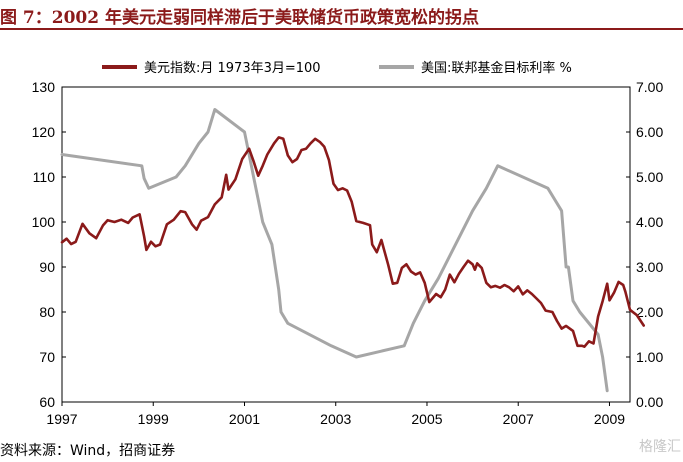  What do you see at coordinates (649, 312) in the screenshot?
I see `y-right-tick-label: 2.00` at bounding box center [649, 312].